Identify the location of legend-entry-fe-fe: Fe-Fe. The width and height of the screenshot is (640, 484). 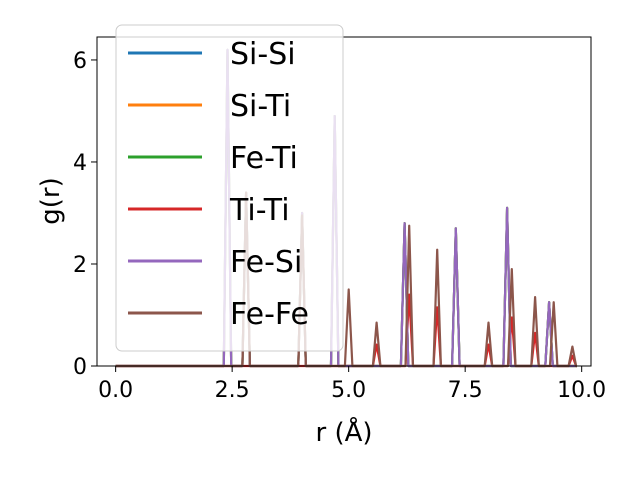
(218, 314).